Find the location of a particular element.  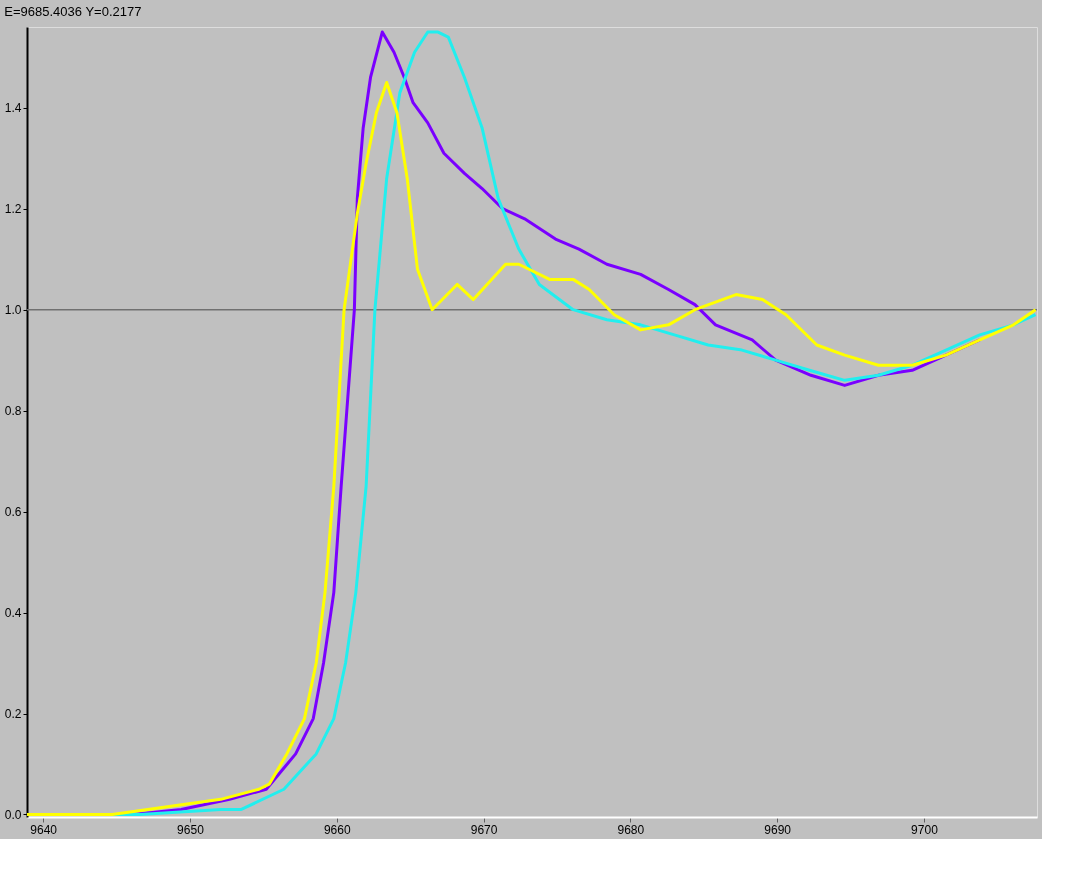

y-tick-label: 1.0 is located at coordinates (13, 310).